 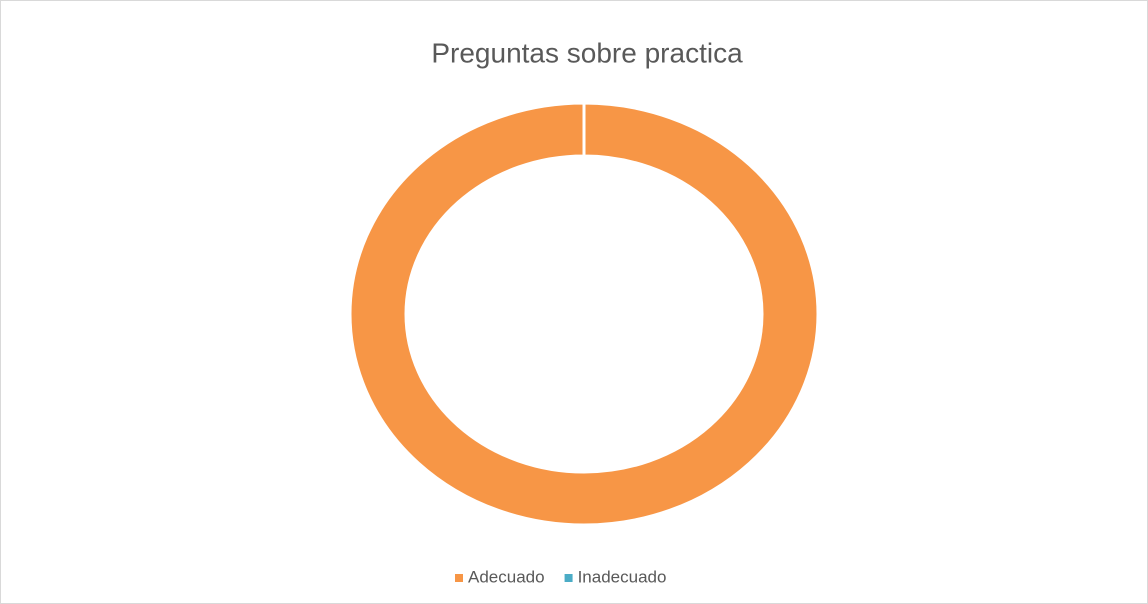 I want to click on legend-label: Inadecuado, so click(x=622, y=576).